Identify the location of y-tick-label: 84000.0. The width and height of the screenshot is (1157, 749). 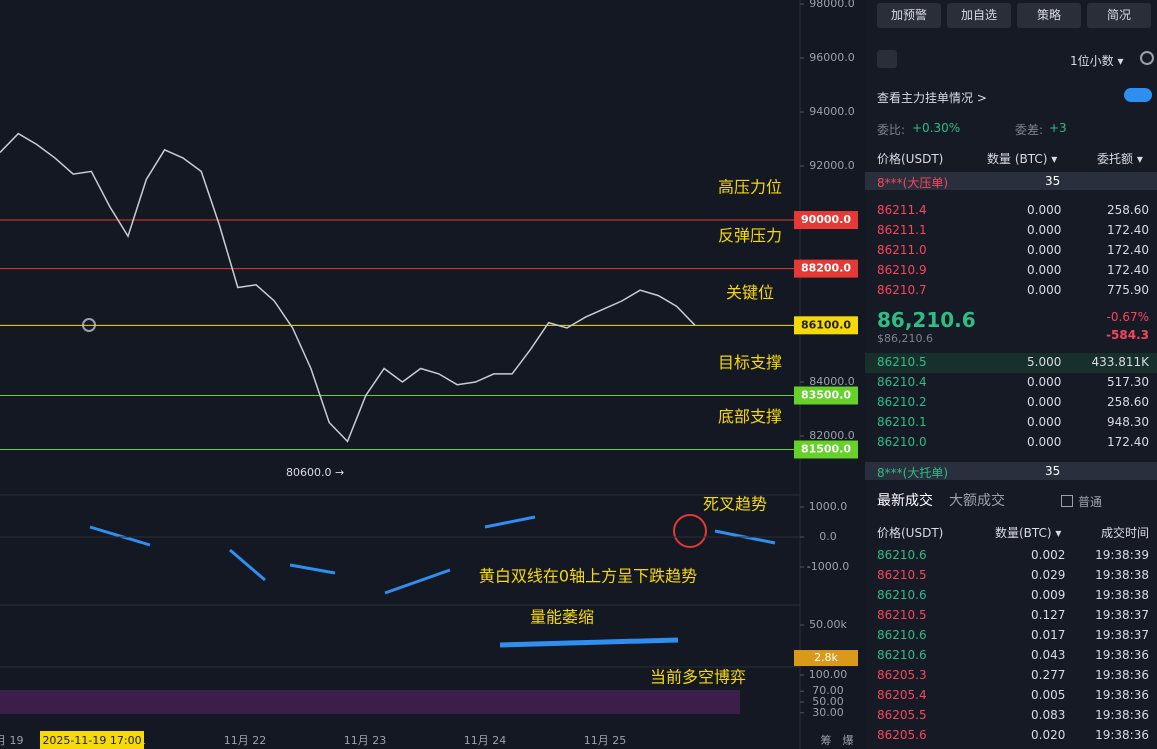
(832, 381).